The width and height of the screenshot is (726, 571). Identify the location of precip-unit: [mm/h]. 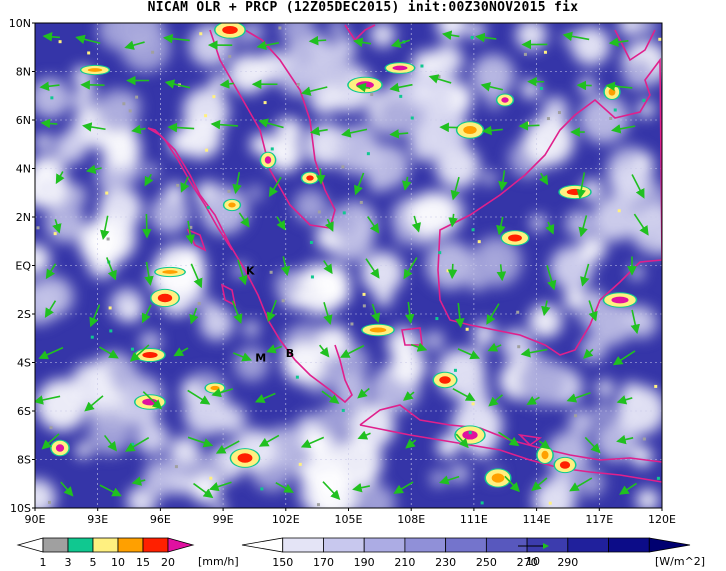
(218, 561).